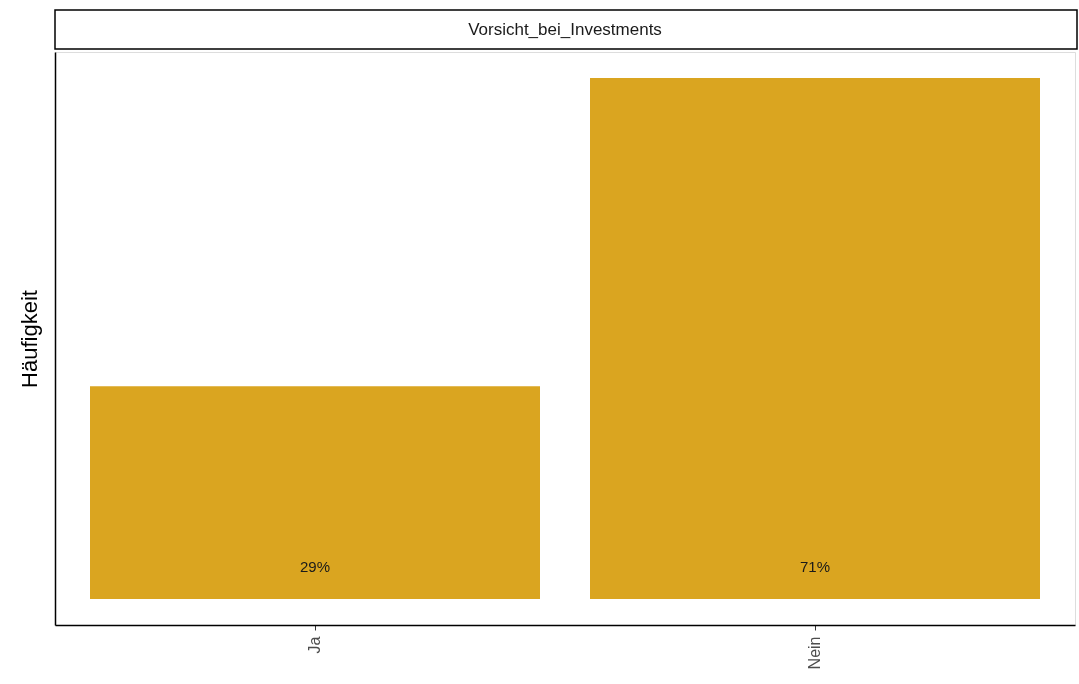  I want to click on y-axis-title: Häufigkeit, so click(29, 339).